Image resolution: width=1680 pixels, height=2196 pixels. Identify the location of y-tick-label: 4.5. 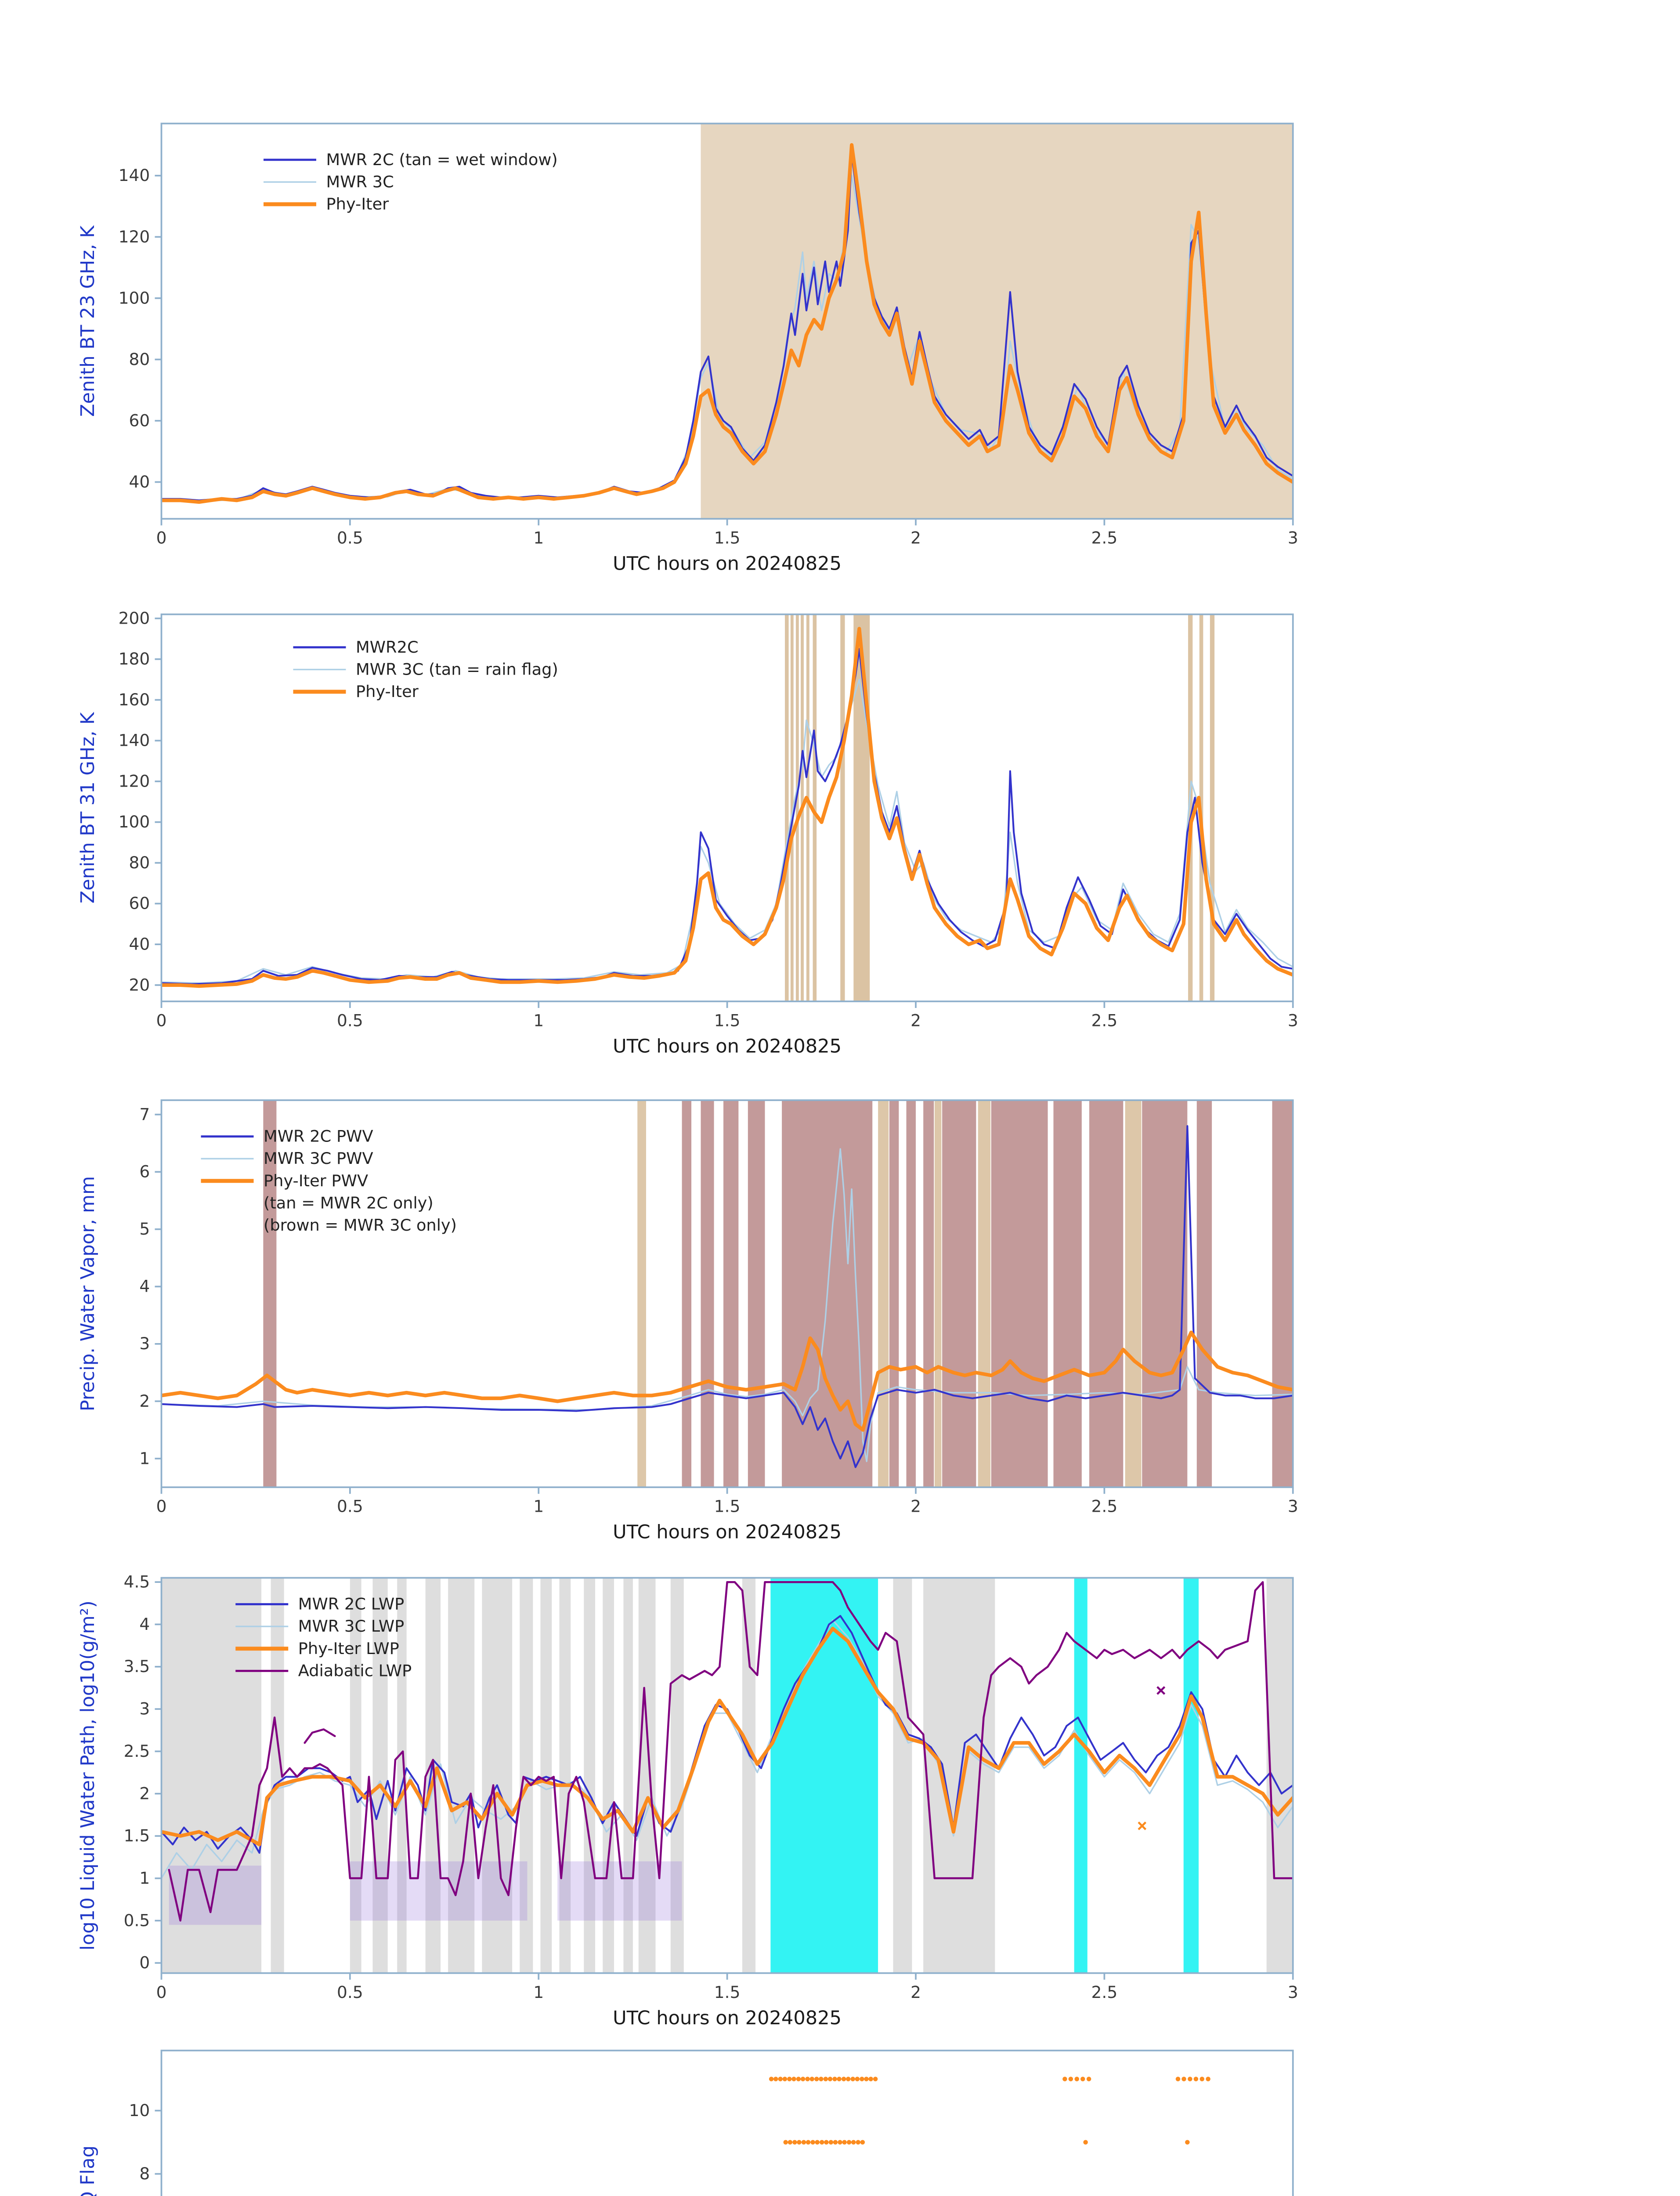
(137, 1582).